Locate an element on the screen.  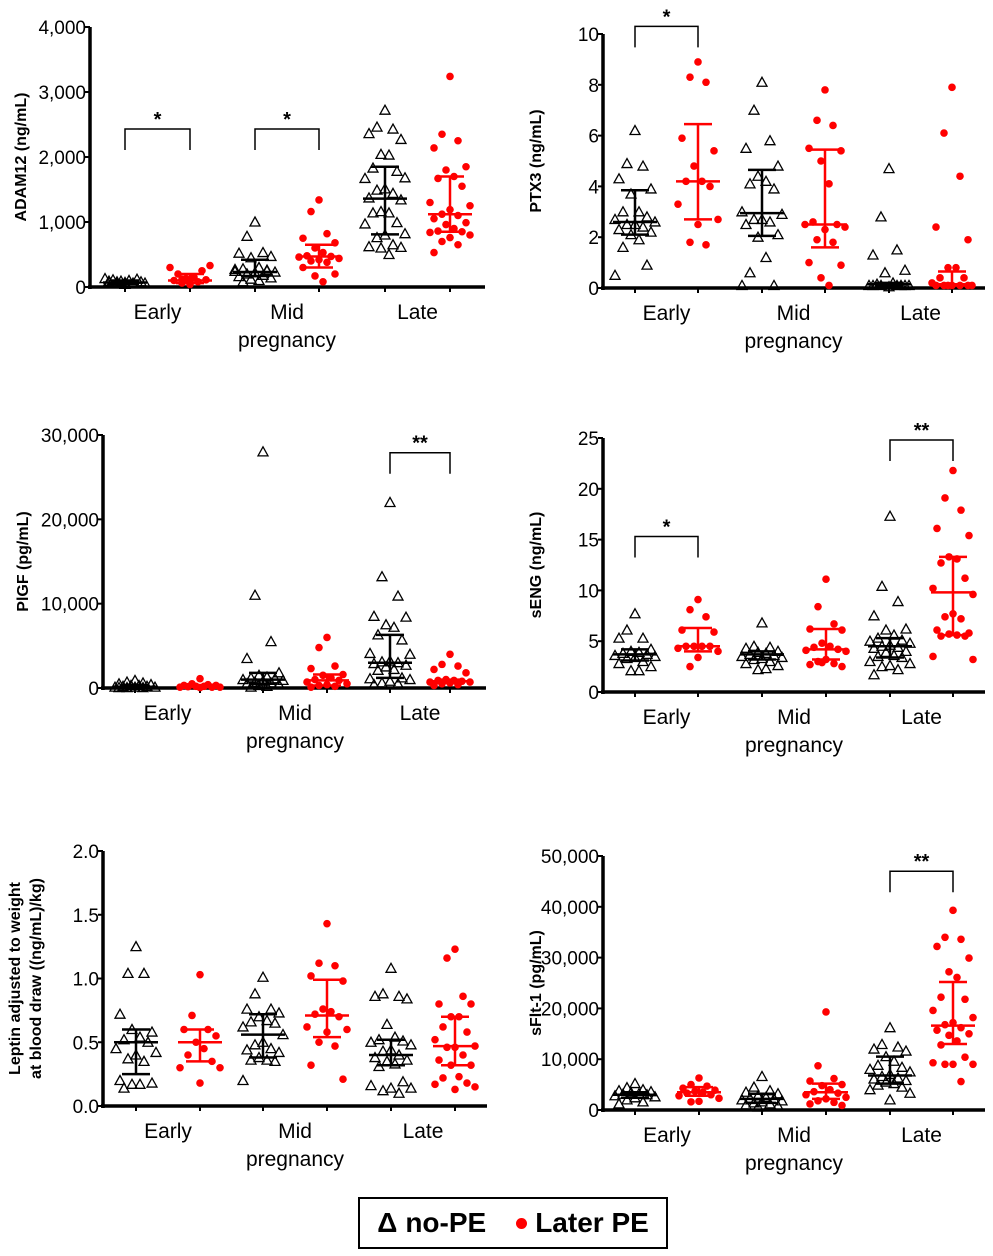
significance-label: * is located at coordinates (287, 120).